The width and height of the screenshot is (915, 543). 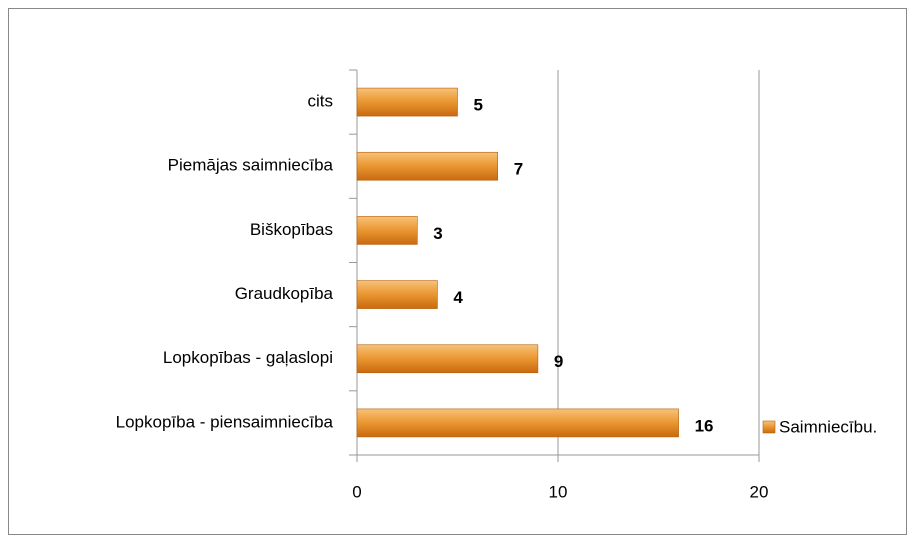 What do you see at coordinates (704, 425) in the screenshot?
I see `data-label: 16` at bounding box center [704, 425].